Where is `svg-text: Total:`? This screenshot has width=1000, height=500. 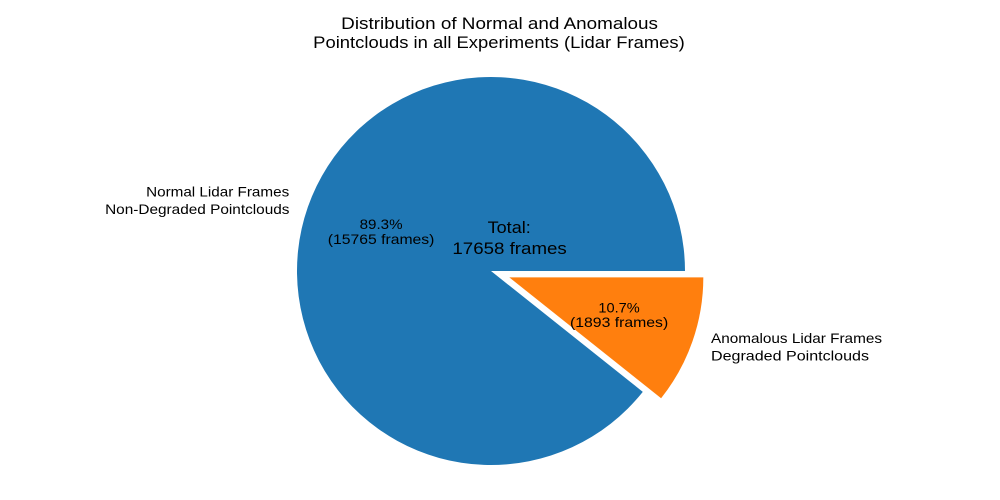
svg-text: Total: is located at coordinates (509, 227).